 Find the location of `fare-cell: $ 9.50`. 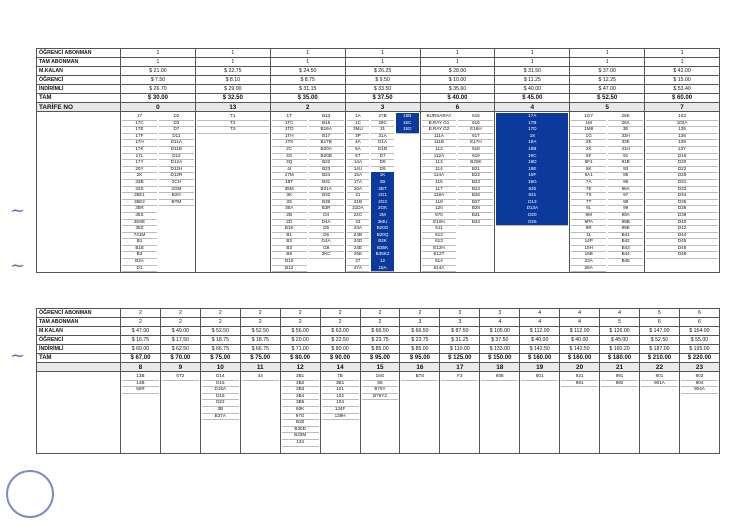

fare-cell: $ 9.50 is located at coordinates (382, 80).